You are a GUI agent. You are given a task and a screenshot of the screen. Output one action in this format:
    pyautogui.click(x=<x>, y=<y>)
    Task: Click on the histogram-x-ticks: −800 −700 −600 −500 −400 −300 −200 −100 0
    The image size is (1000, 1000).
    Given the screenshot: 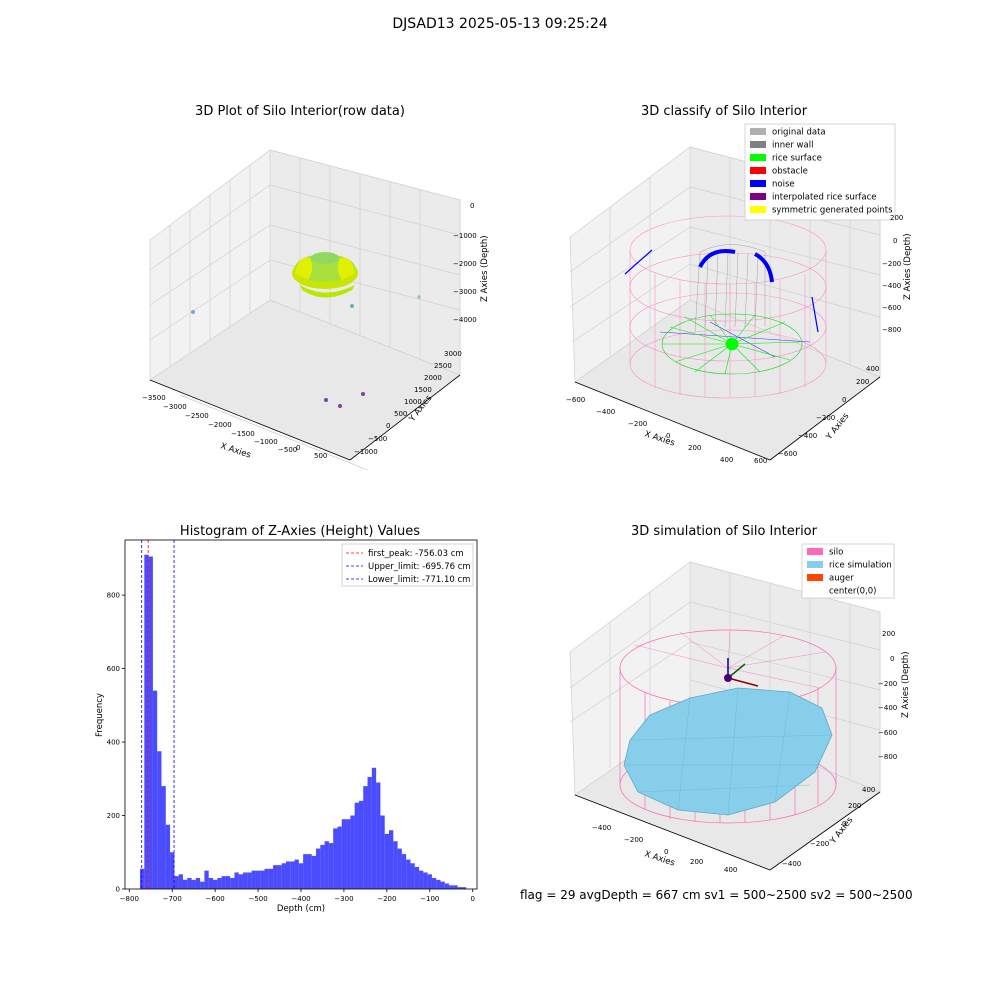 What is the action you would take?
    pyautogui.click(x=297, y=896)
    